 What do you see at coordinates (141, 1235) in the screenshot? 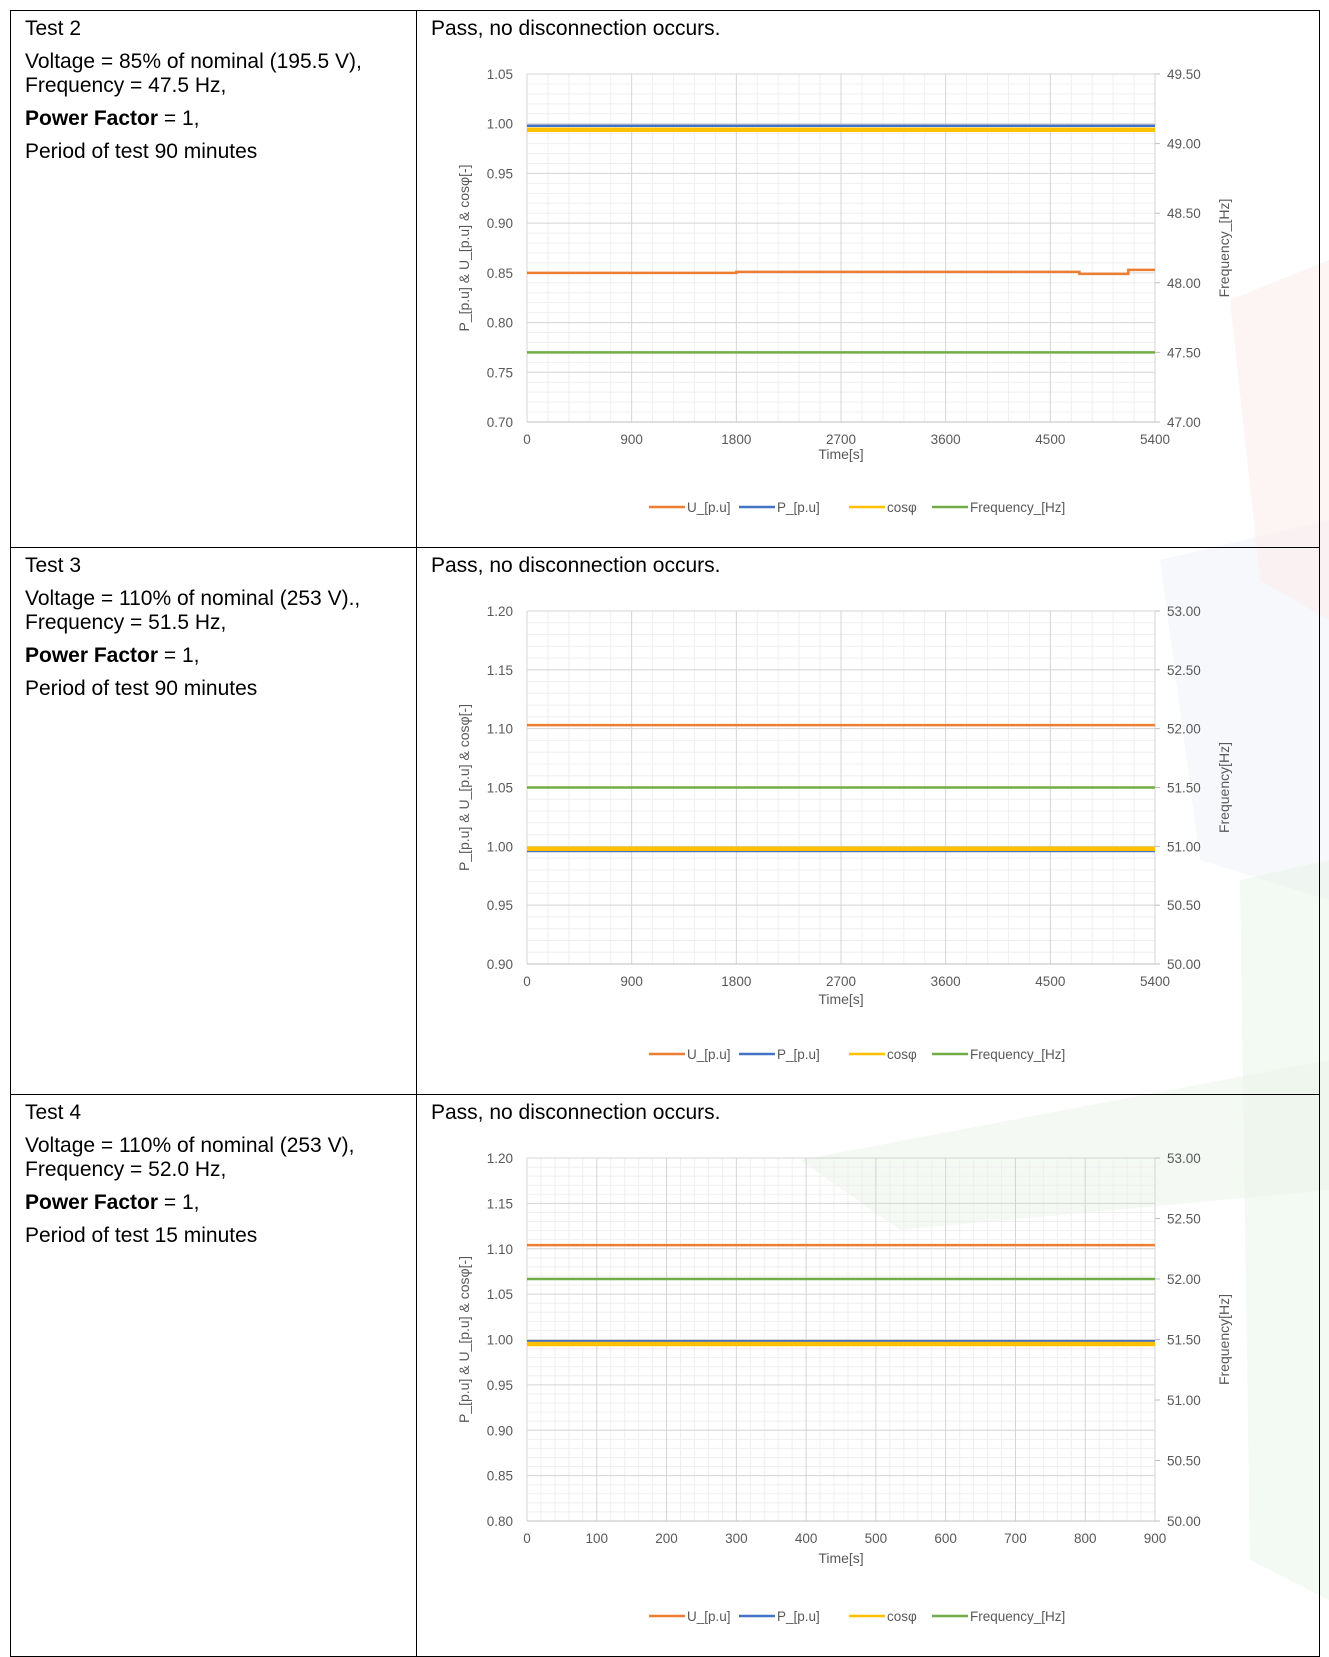
I see `period-line: Period of test 15 minutes` at bounding box center [141, 1235].